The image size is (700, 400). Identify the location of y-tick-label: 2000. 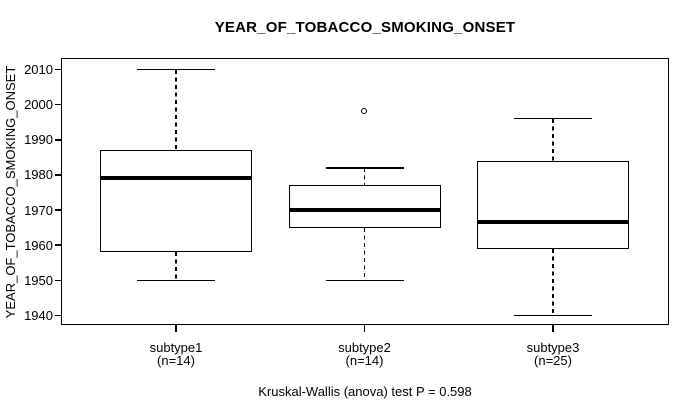
(38, 105).